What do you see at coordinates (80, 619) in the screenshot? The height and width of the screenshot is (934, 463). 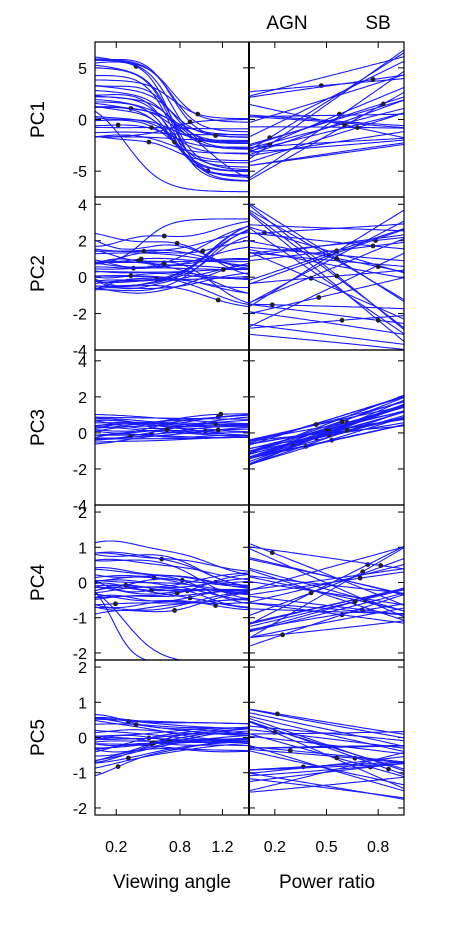 I see `y-tick-label: -1` at bounding box center [80, 619].